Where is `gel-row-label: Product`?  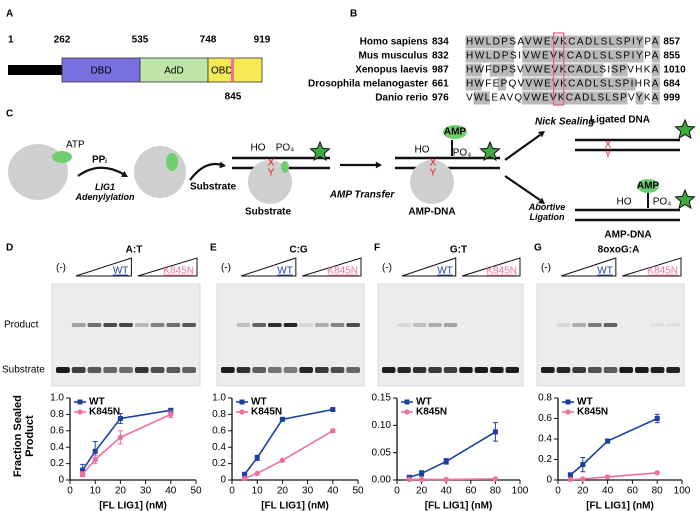
gel-row-label: Product is located at coordinates (21, 325).